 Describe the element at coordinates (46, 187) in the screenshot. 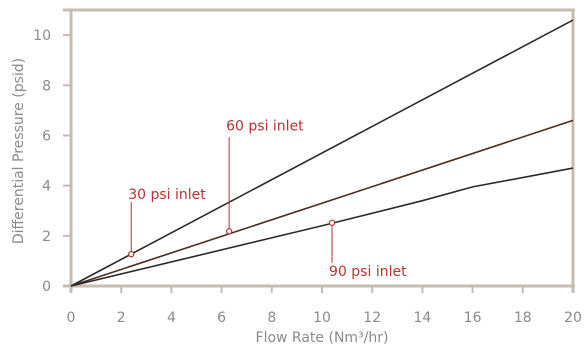

I see `y-tick-label: 4` at that location.